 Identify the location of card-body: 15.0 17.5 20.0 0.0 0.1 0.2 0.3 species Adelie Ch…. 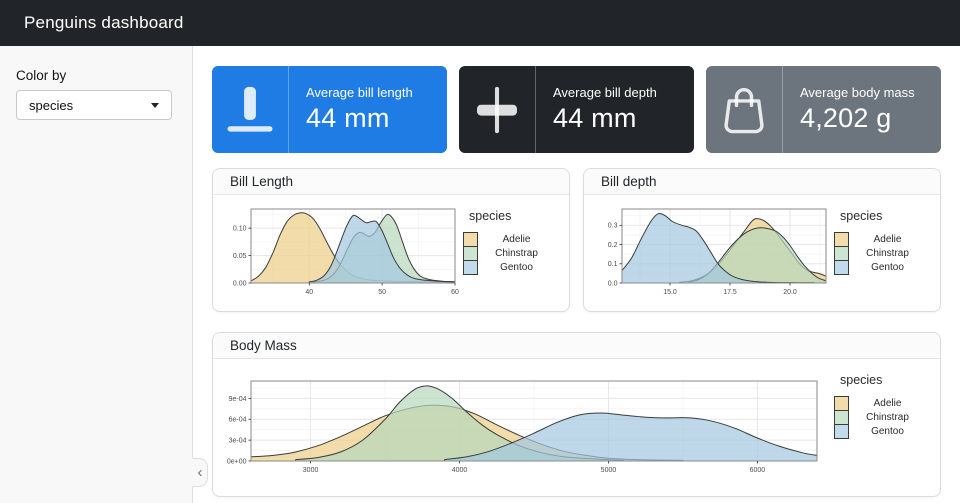
(762, 253).